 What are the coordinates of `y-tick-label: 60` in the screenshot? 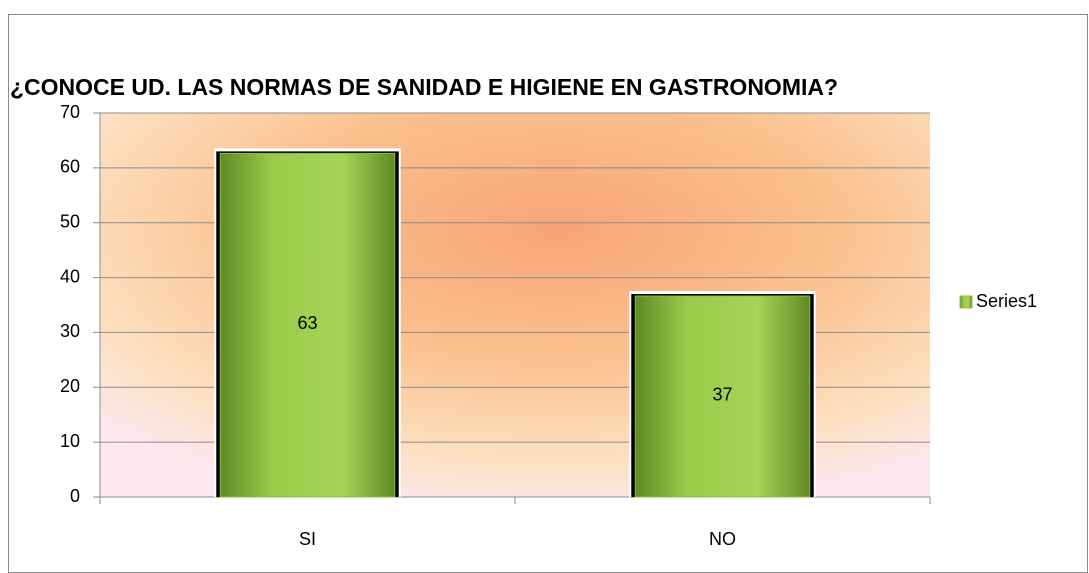 It's located at (70, 167).